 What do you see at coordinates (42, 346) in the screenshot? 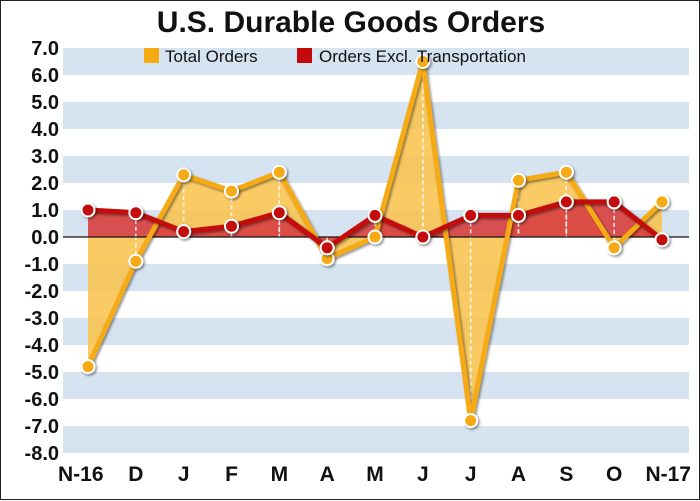
I see `y-tick-label: -4.0` at bounding box center [42, 346].